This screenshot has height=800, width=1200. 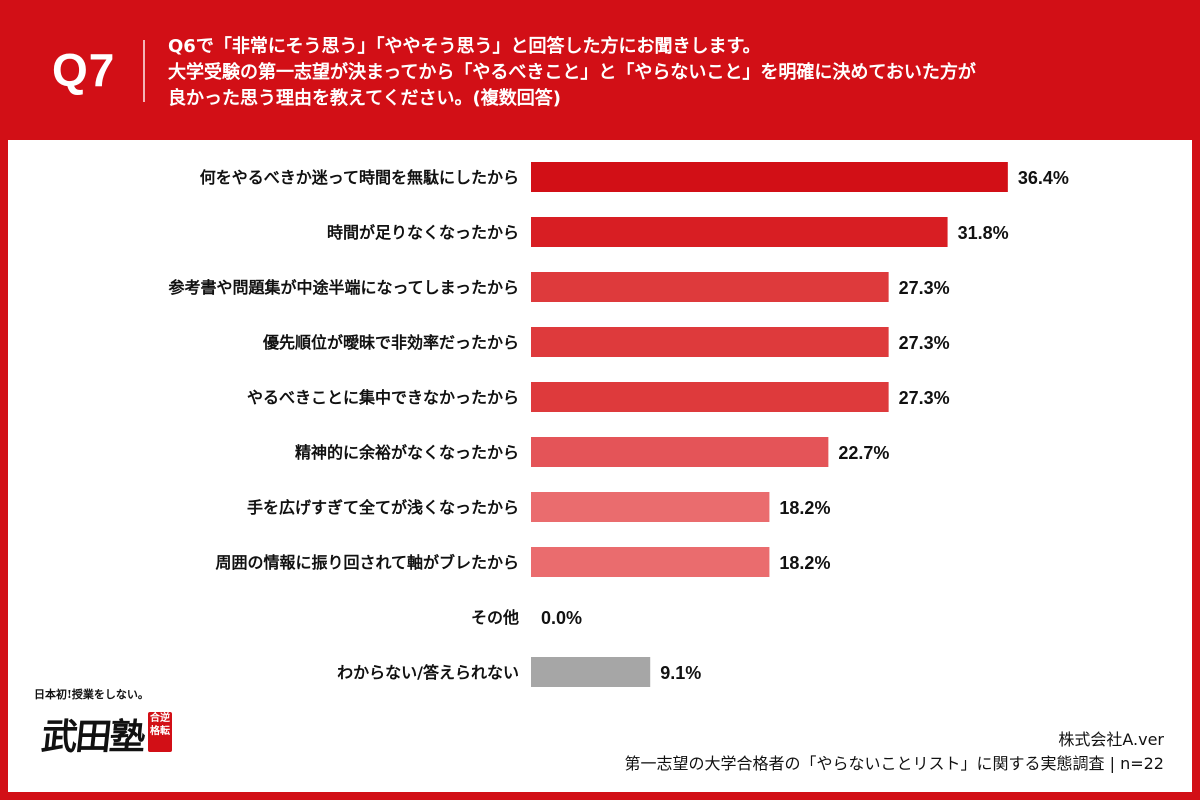 I want to click on category-label: 精神的に余裕がなくなったから, so click(x=407, y=452).